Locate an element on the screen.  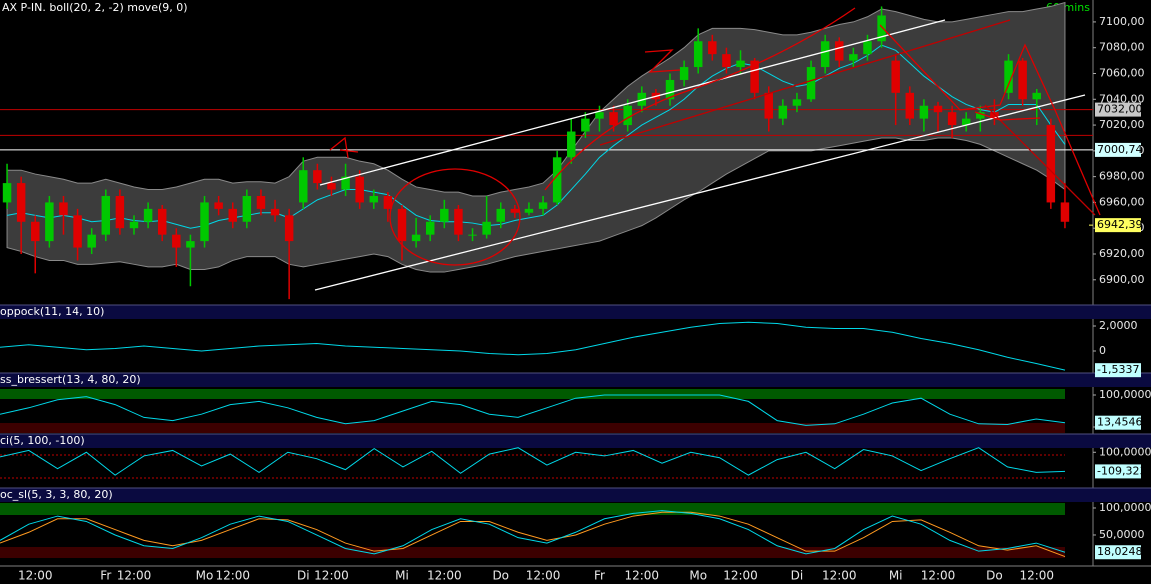
y-tick-label: 6900,00 is located at coordinates (1122, 279).